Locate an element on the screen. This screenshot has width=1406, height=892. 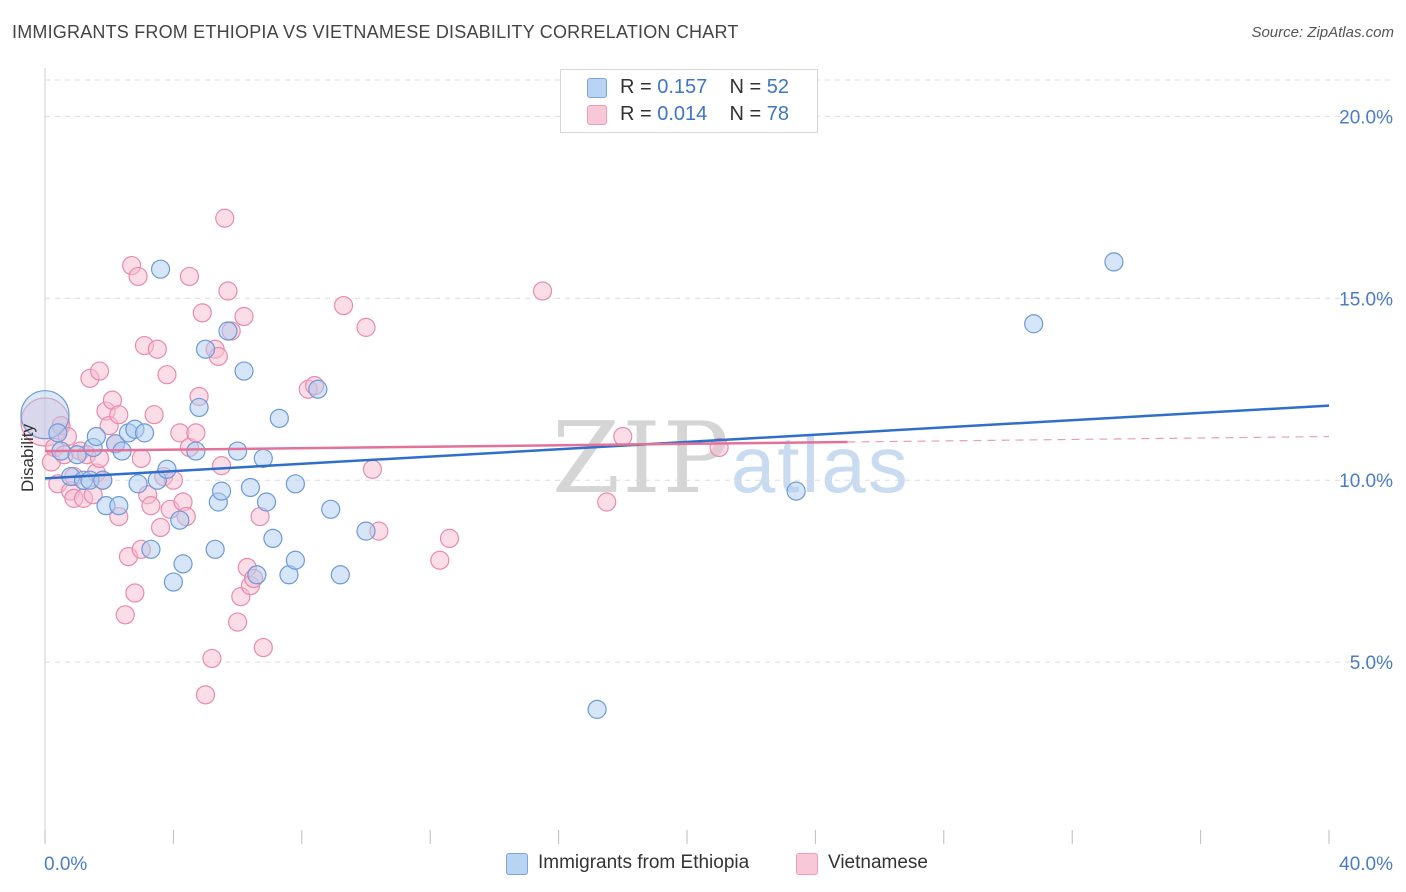
y-tick-label: 20.0% is located at coordinates (1366, 117).